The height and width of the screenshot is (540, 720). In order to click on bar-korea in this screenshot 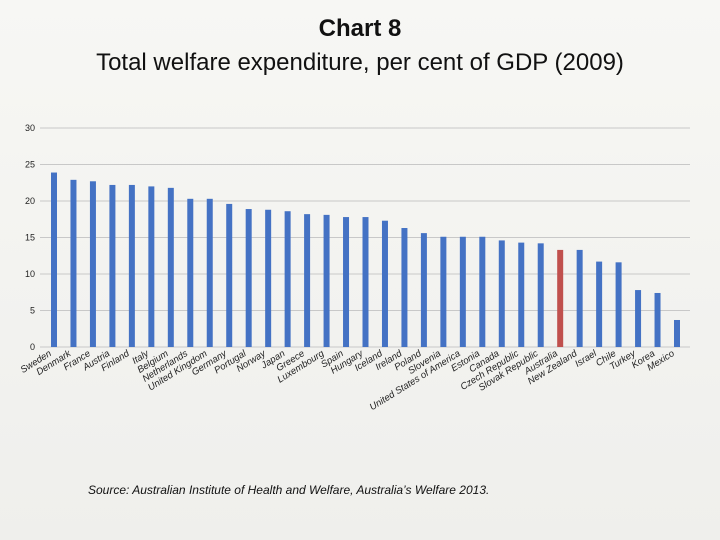, I will do `click(657, 319)`.